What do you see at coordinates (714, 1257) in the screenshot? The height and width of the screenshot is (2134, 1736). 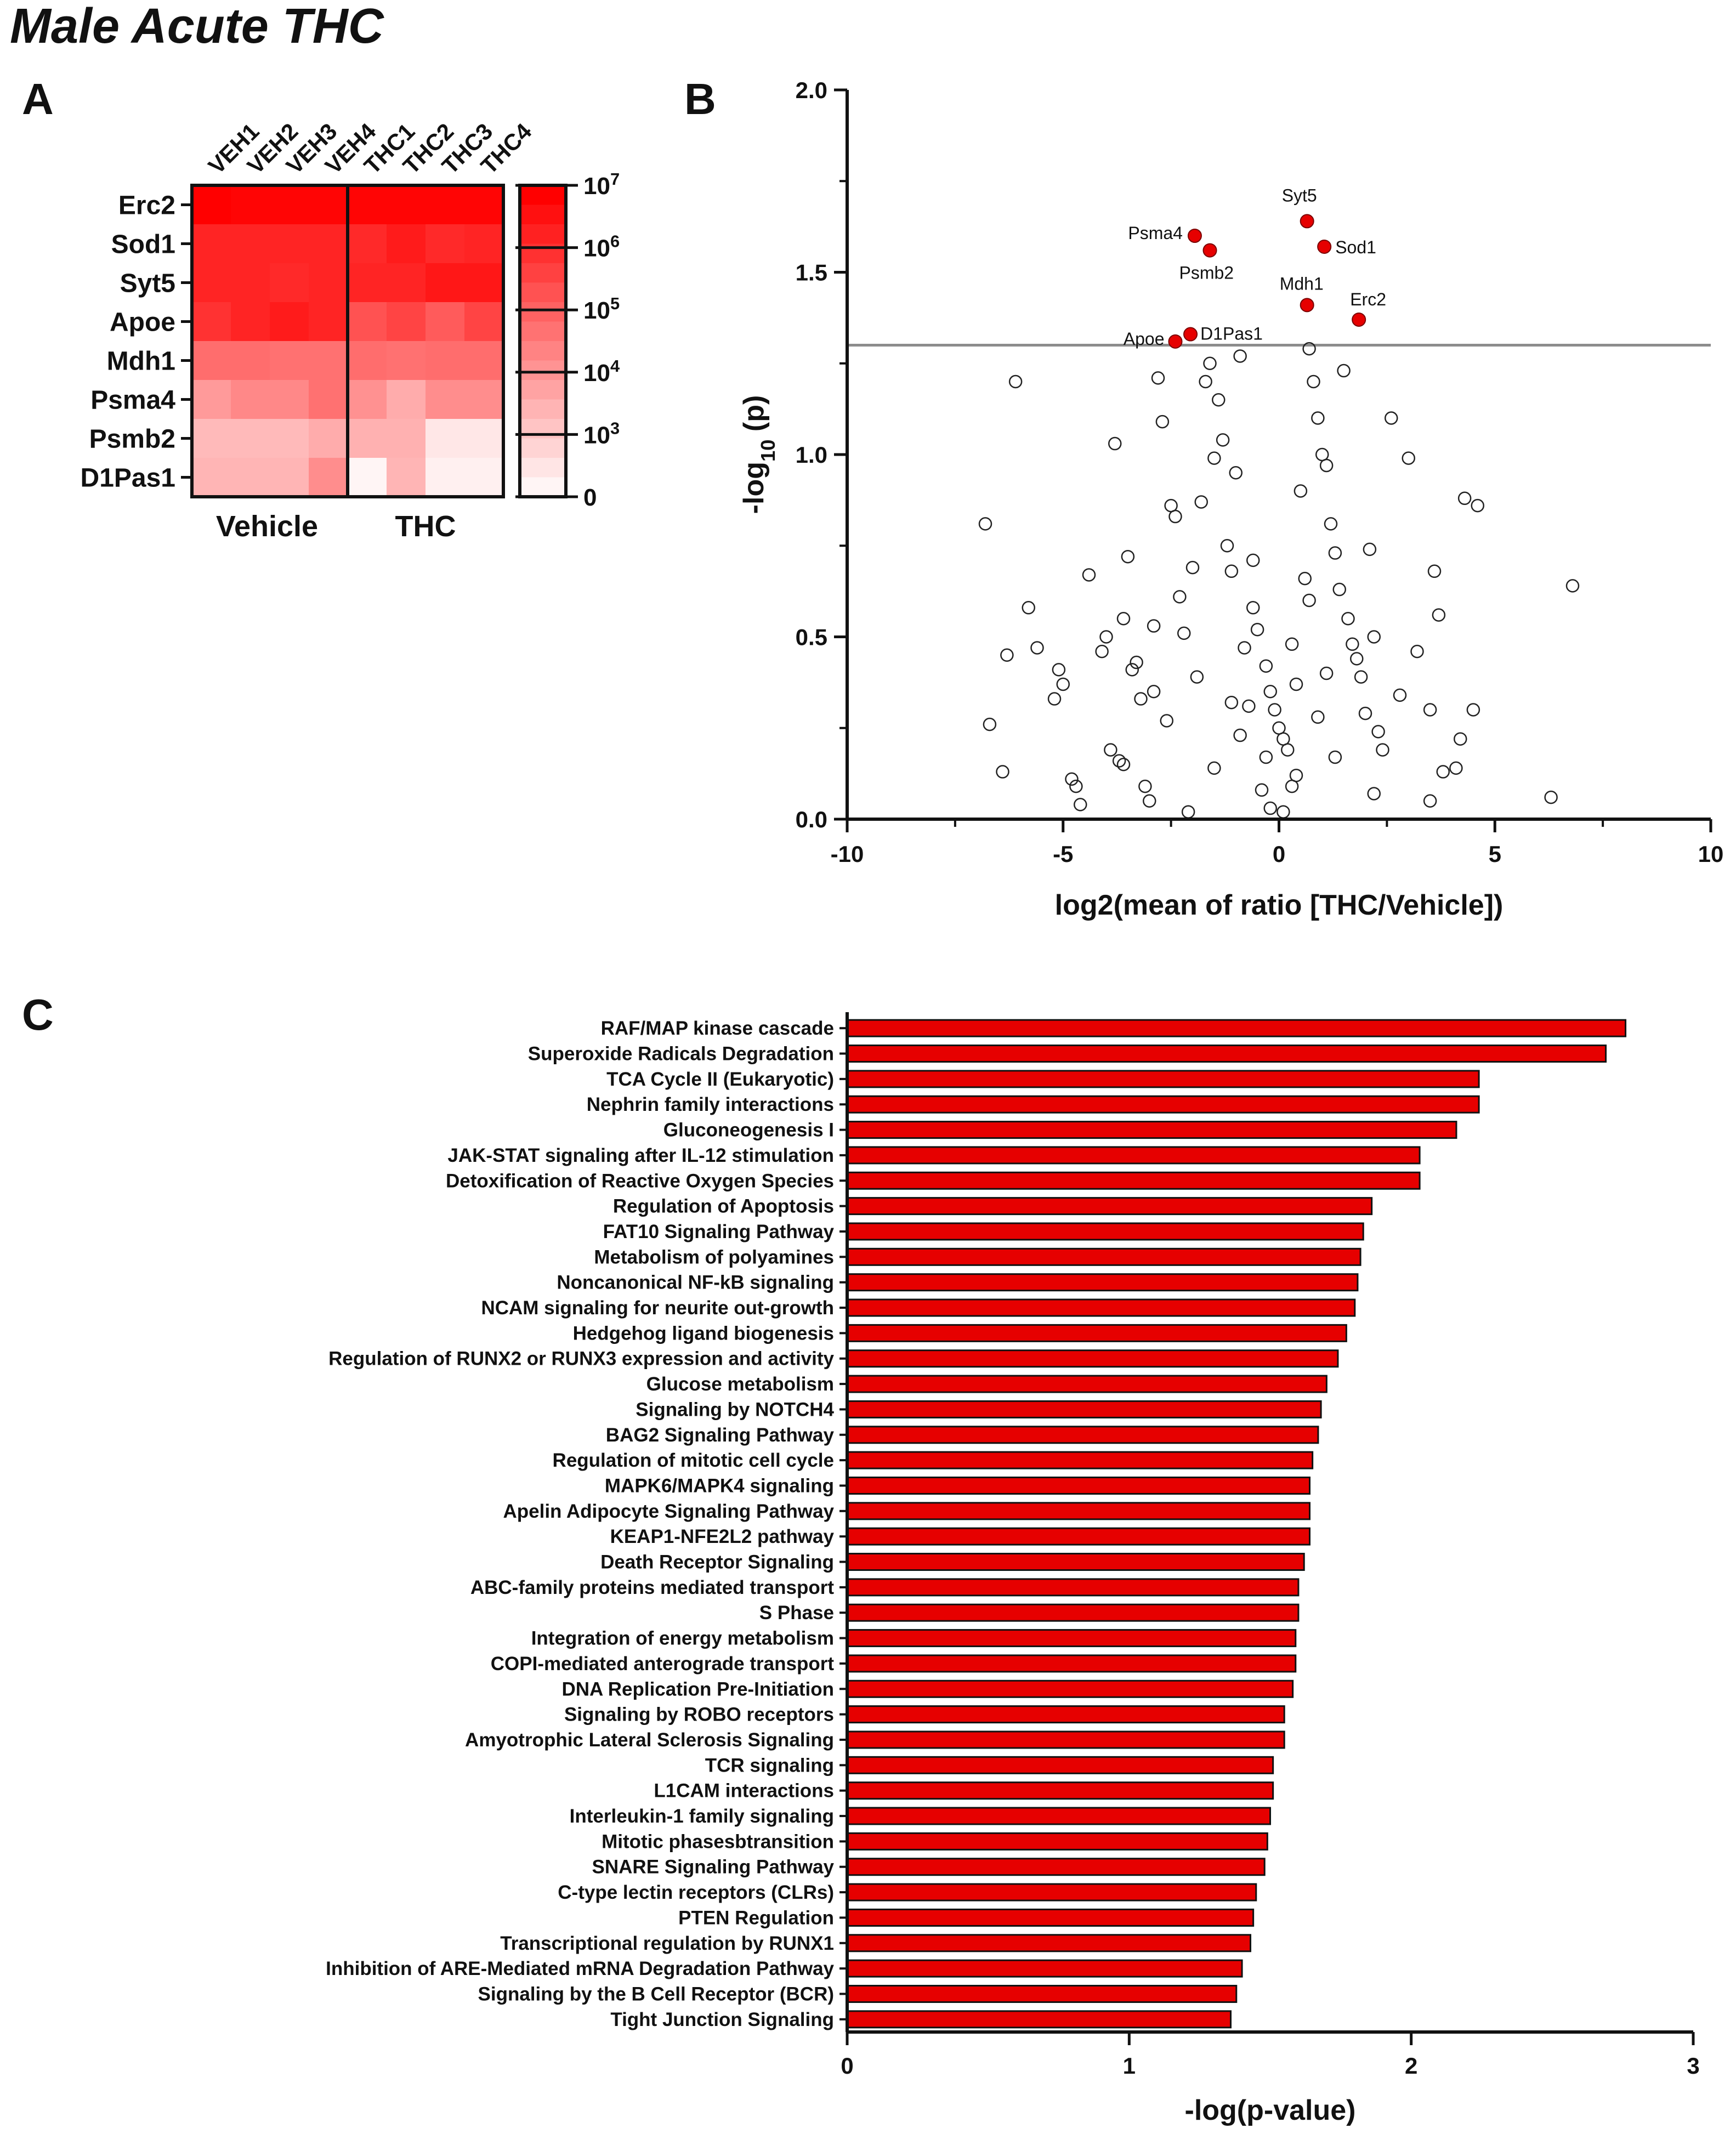 I see `category-label: Metabolism of polyamines` at bounding box center [714, 1257].